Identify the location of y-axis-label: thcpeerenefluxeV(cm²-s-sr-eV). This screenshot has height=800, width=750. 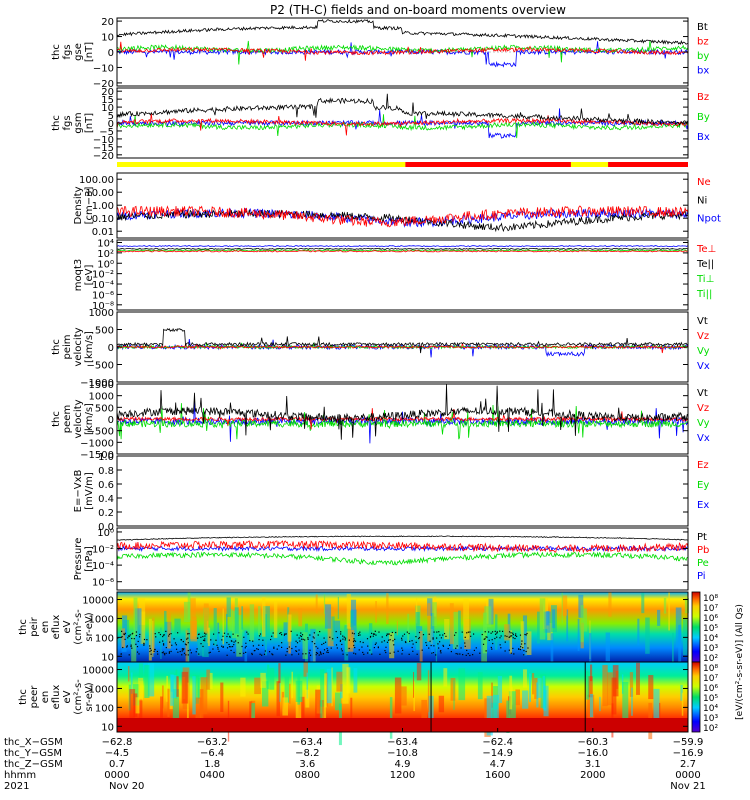
(56, 697).